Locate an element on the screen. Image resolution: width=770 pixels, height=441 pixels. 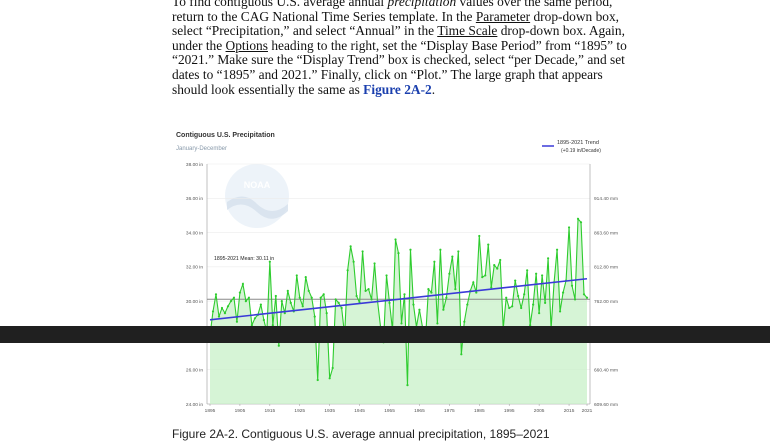
obscuring-band is located at coordinates (385, 334).